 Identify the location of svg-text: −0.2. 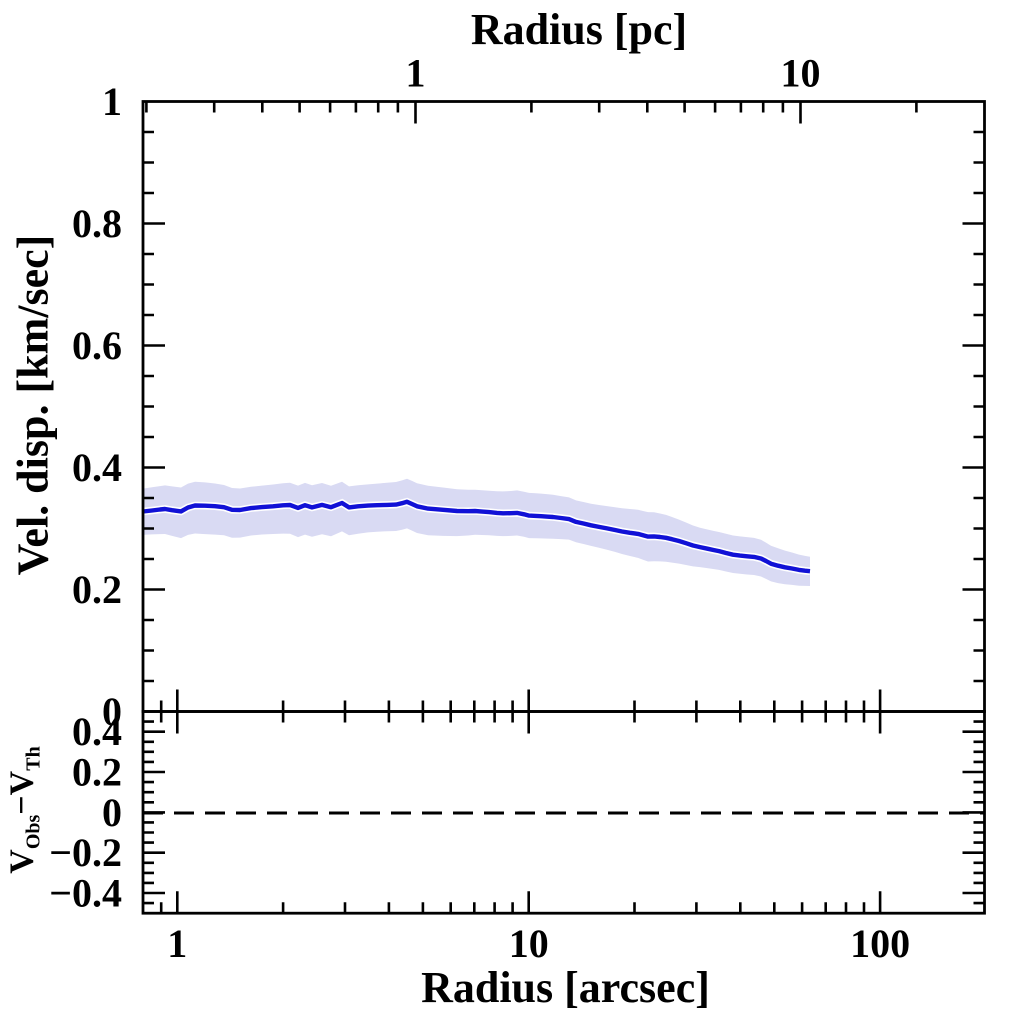
(85, 852).